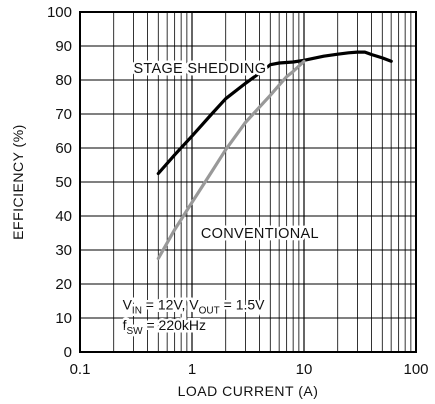  What do you see at coordinates (248, 391) in the screenshot?
I see `x-axis-title: LOAD CURRENT (A)` at bounding box center [248, 391].